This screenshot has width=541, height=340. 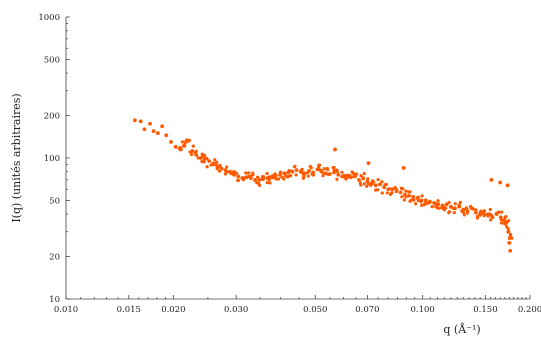 What do you see at coordinates (173, 310) in the screenshot?
I see `x-tick-label: 0.020` at bounding box center [173, 310].